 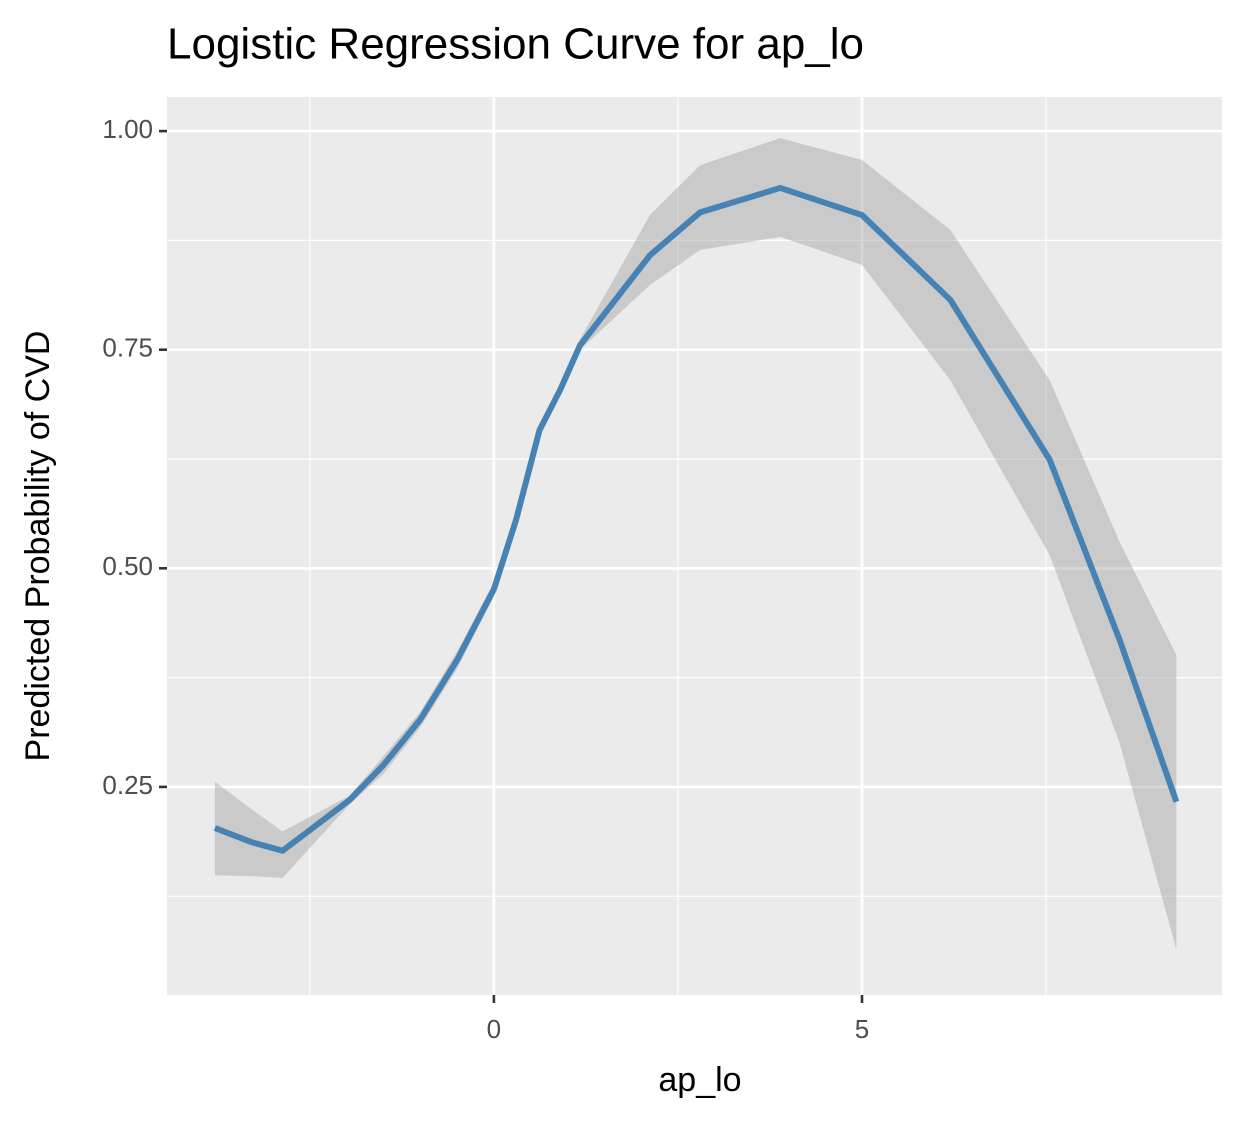 What do you see at coordinates (38, 546) in the screenshot?
I see `y-axis-title: Predicted Probability of CVD` at bounding box center [38, 546].